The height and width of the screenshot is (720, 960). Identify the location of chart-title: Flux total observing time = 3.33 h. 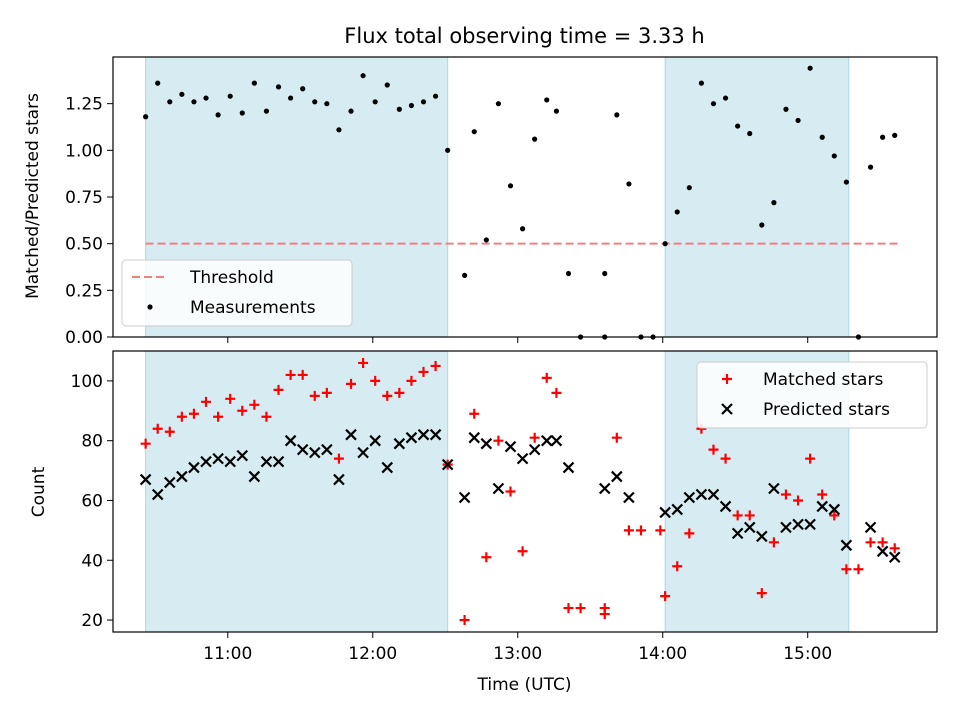
(524, 36).